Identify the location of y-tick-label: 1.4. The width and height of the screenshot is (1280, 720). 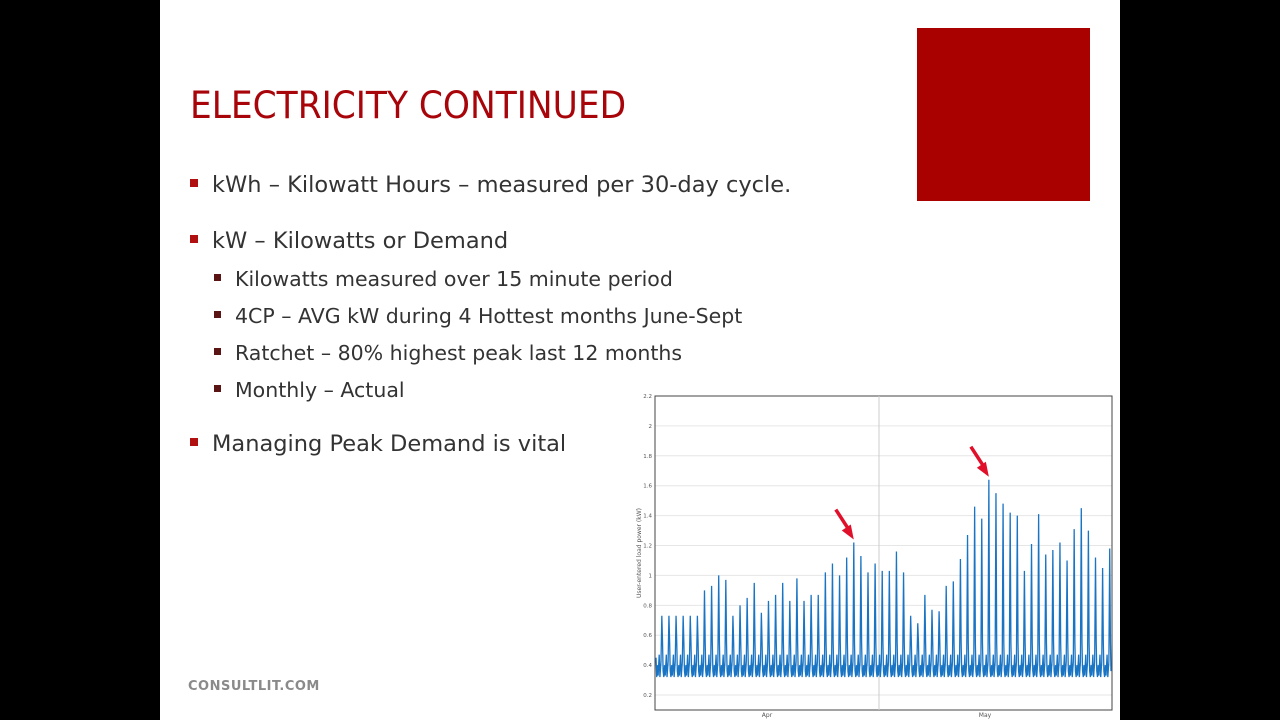
(647, 517).